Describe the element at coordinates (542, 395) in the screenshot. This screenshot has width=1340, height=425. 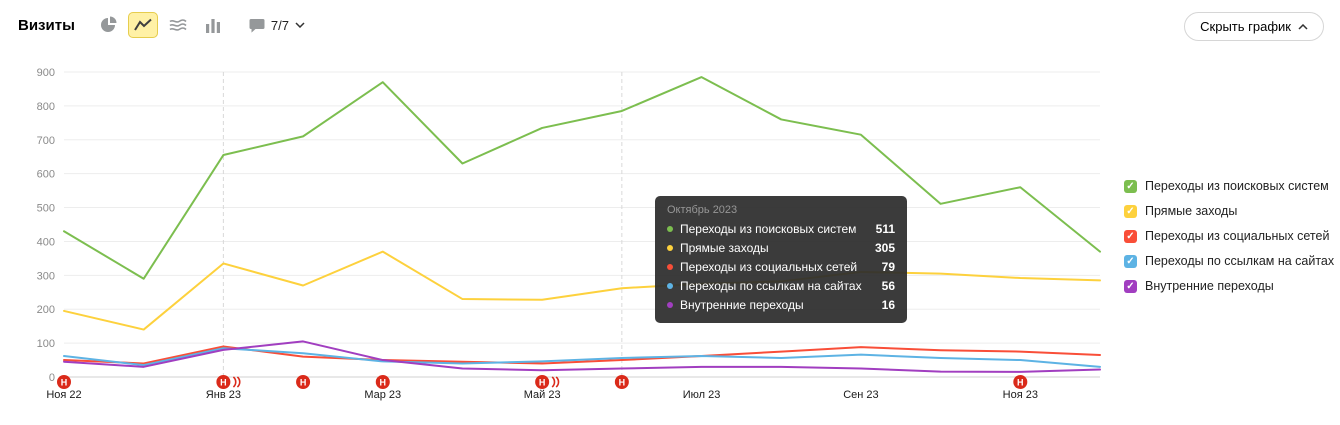
I see `x-axis-tick-label: Май 23` at that location.